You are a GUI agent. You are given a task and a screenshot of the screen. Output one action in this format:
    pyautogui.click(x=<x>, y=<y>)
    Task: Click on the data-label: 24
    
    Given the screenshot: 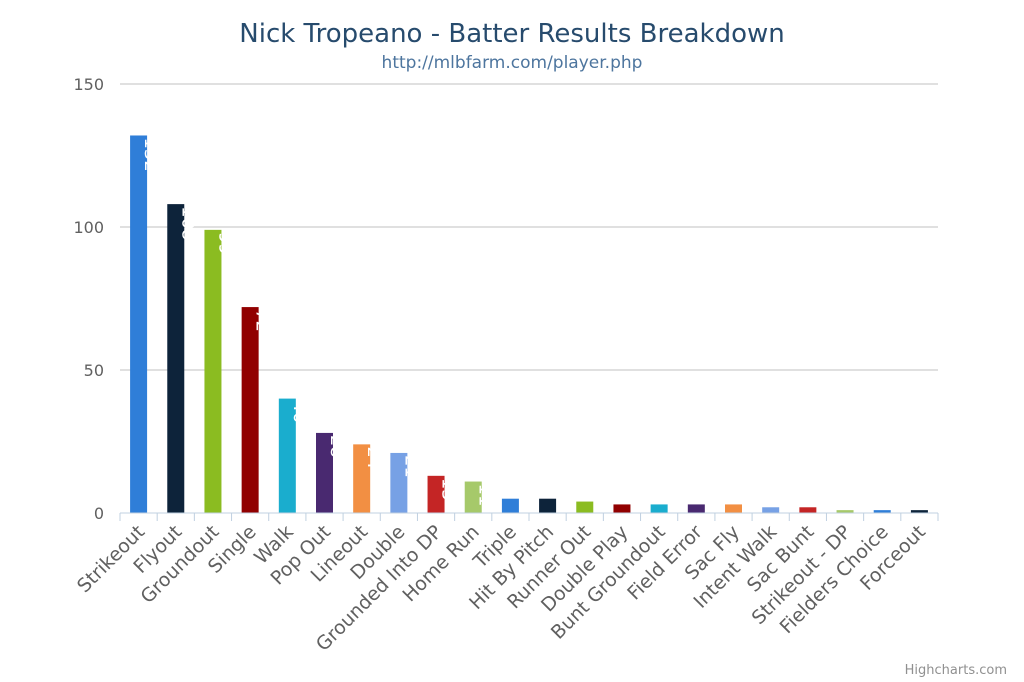 What is the action you would take?
    pyautogui.click(x=373, y=457)
    